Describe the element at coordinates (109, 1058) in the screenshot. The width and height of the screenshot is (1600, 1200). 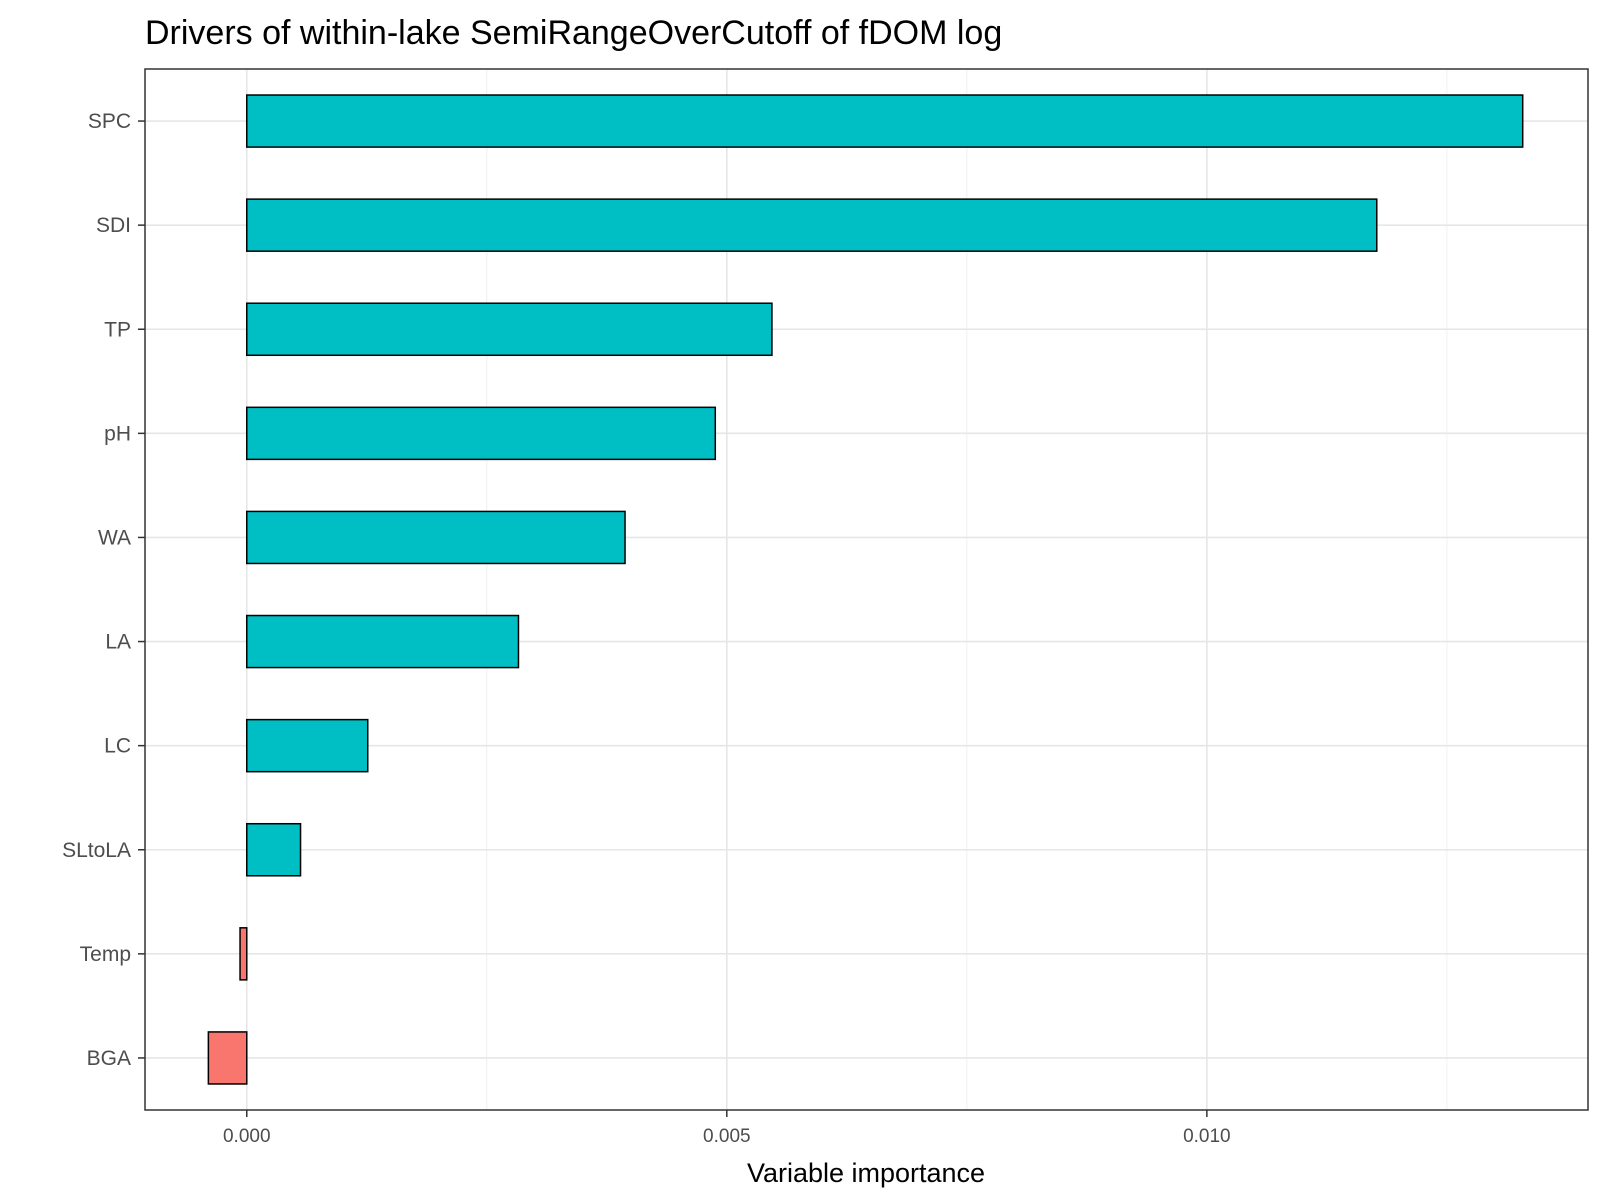
I see `y-tick-label: BGA` at that location.